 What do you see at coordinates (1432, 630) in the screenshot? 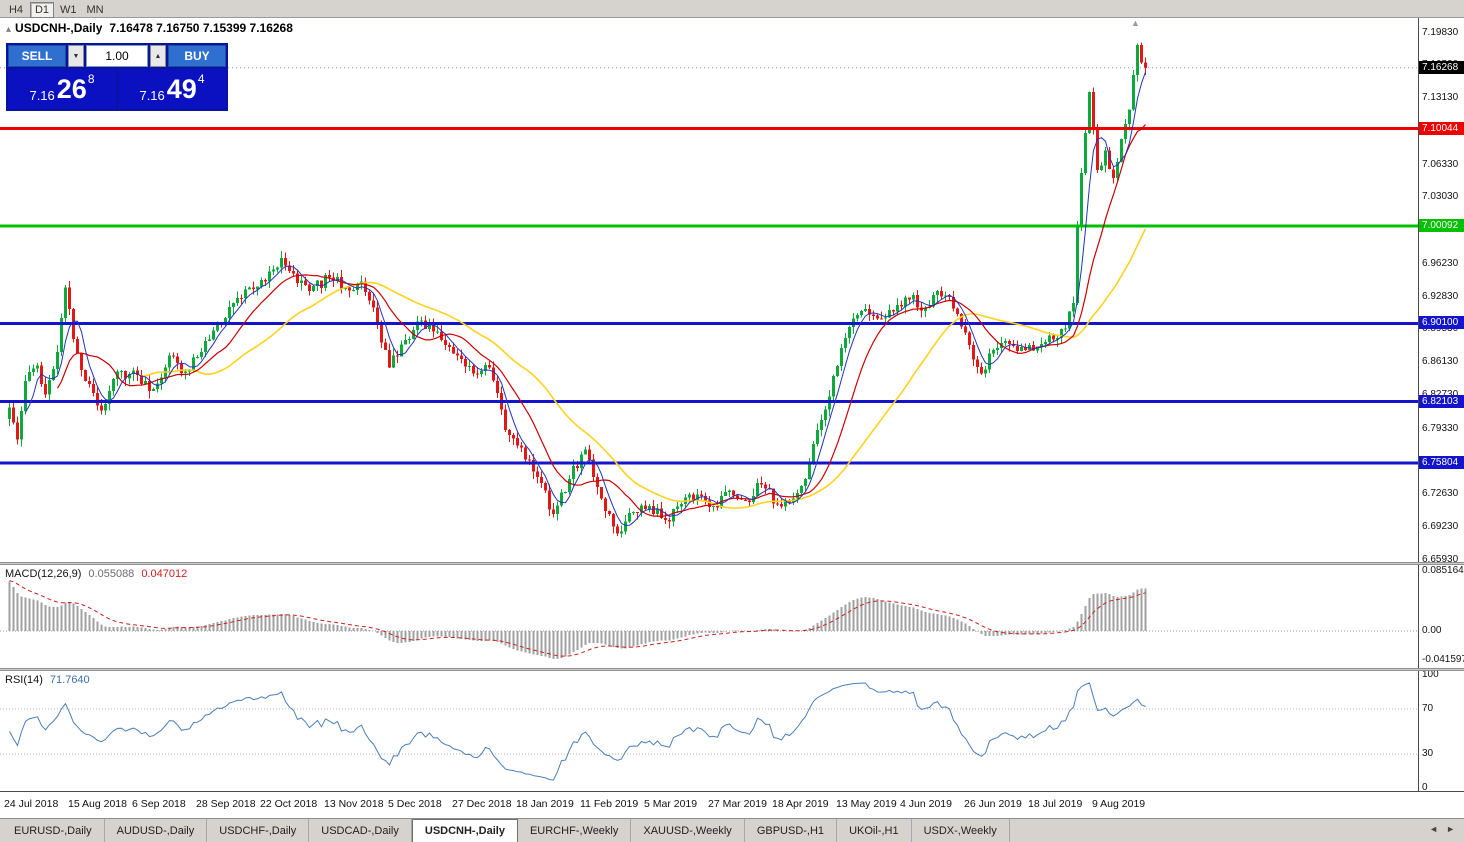
I see `macd-axis-label: 0.00` at bounding box center [1432, 630].